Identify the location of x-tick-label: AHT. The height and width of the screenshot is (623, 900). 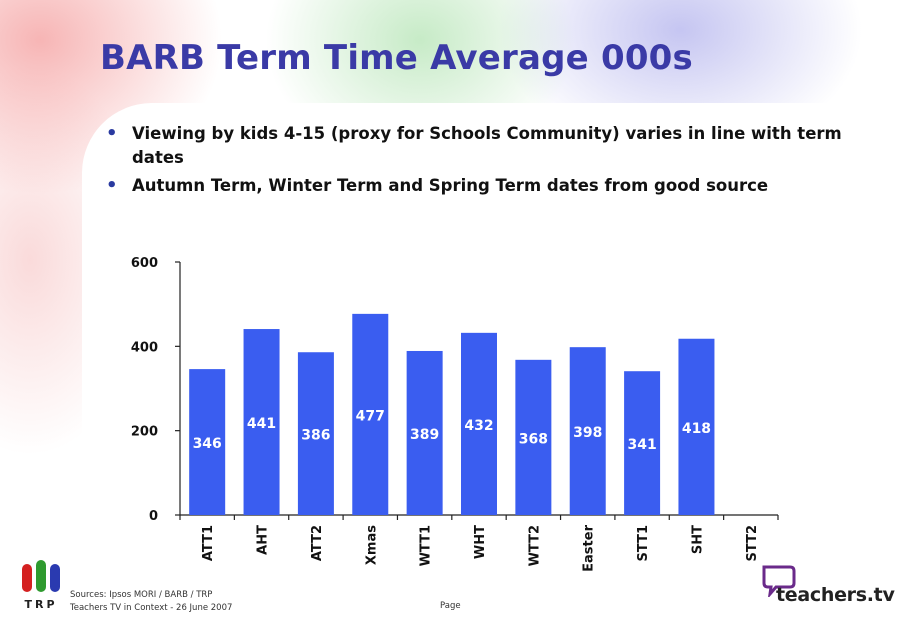
(263, 540).